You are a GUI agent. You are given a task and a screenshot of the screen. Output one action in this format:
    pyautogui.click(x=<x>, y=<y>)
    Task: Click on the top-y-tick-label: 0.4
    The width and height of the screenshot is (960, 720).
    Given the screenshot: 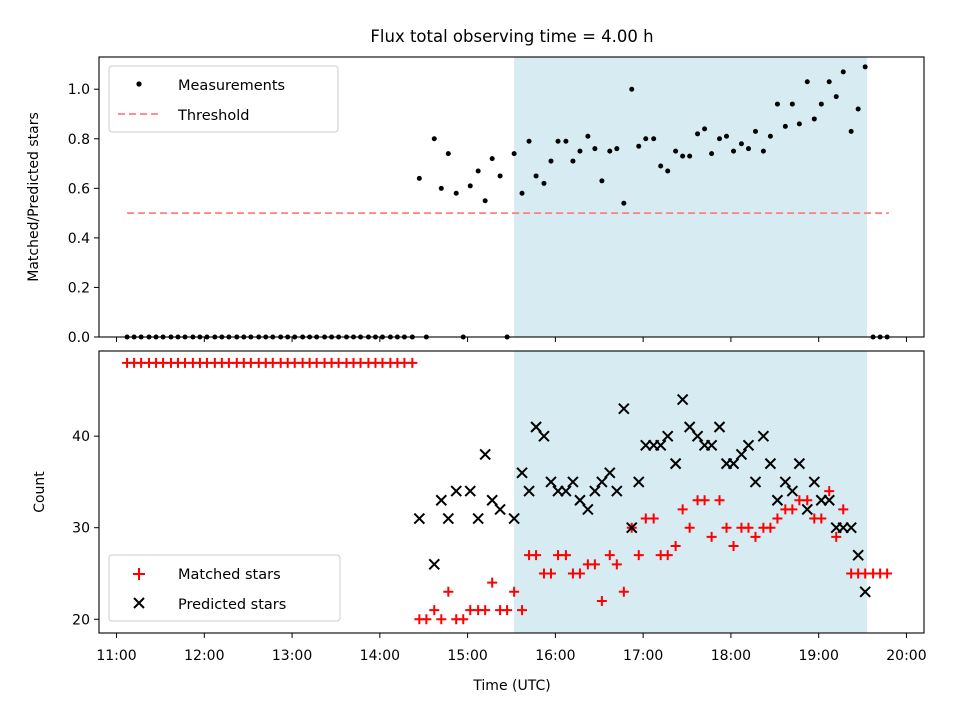 What is the action you would take?
    pyautogui.click(x=79, y=239)
    